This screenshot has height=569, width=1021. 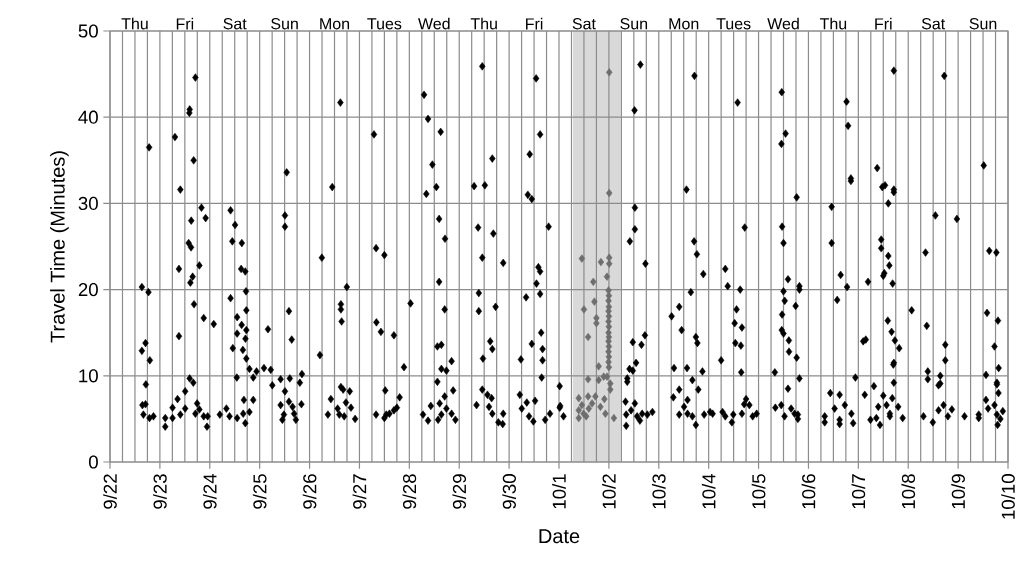 I want to click on y-tick-label: 0, so click(x=93, y=462).